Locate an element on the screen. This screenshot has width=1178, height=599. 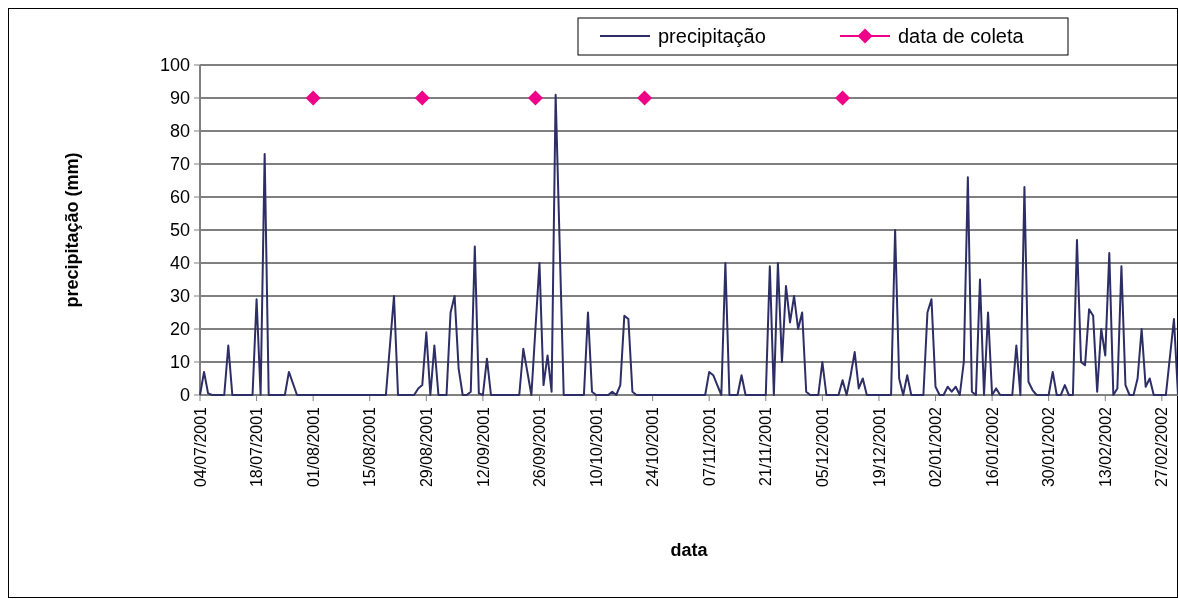
x-tick-label: 19/12/2001 is located at coordinates (879, 447).